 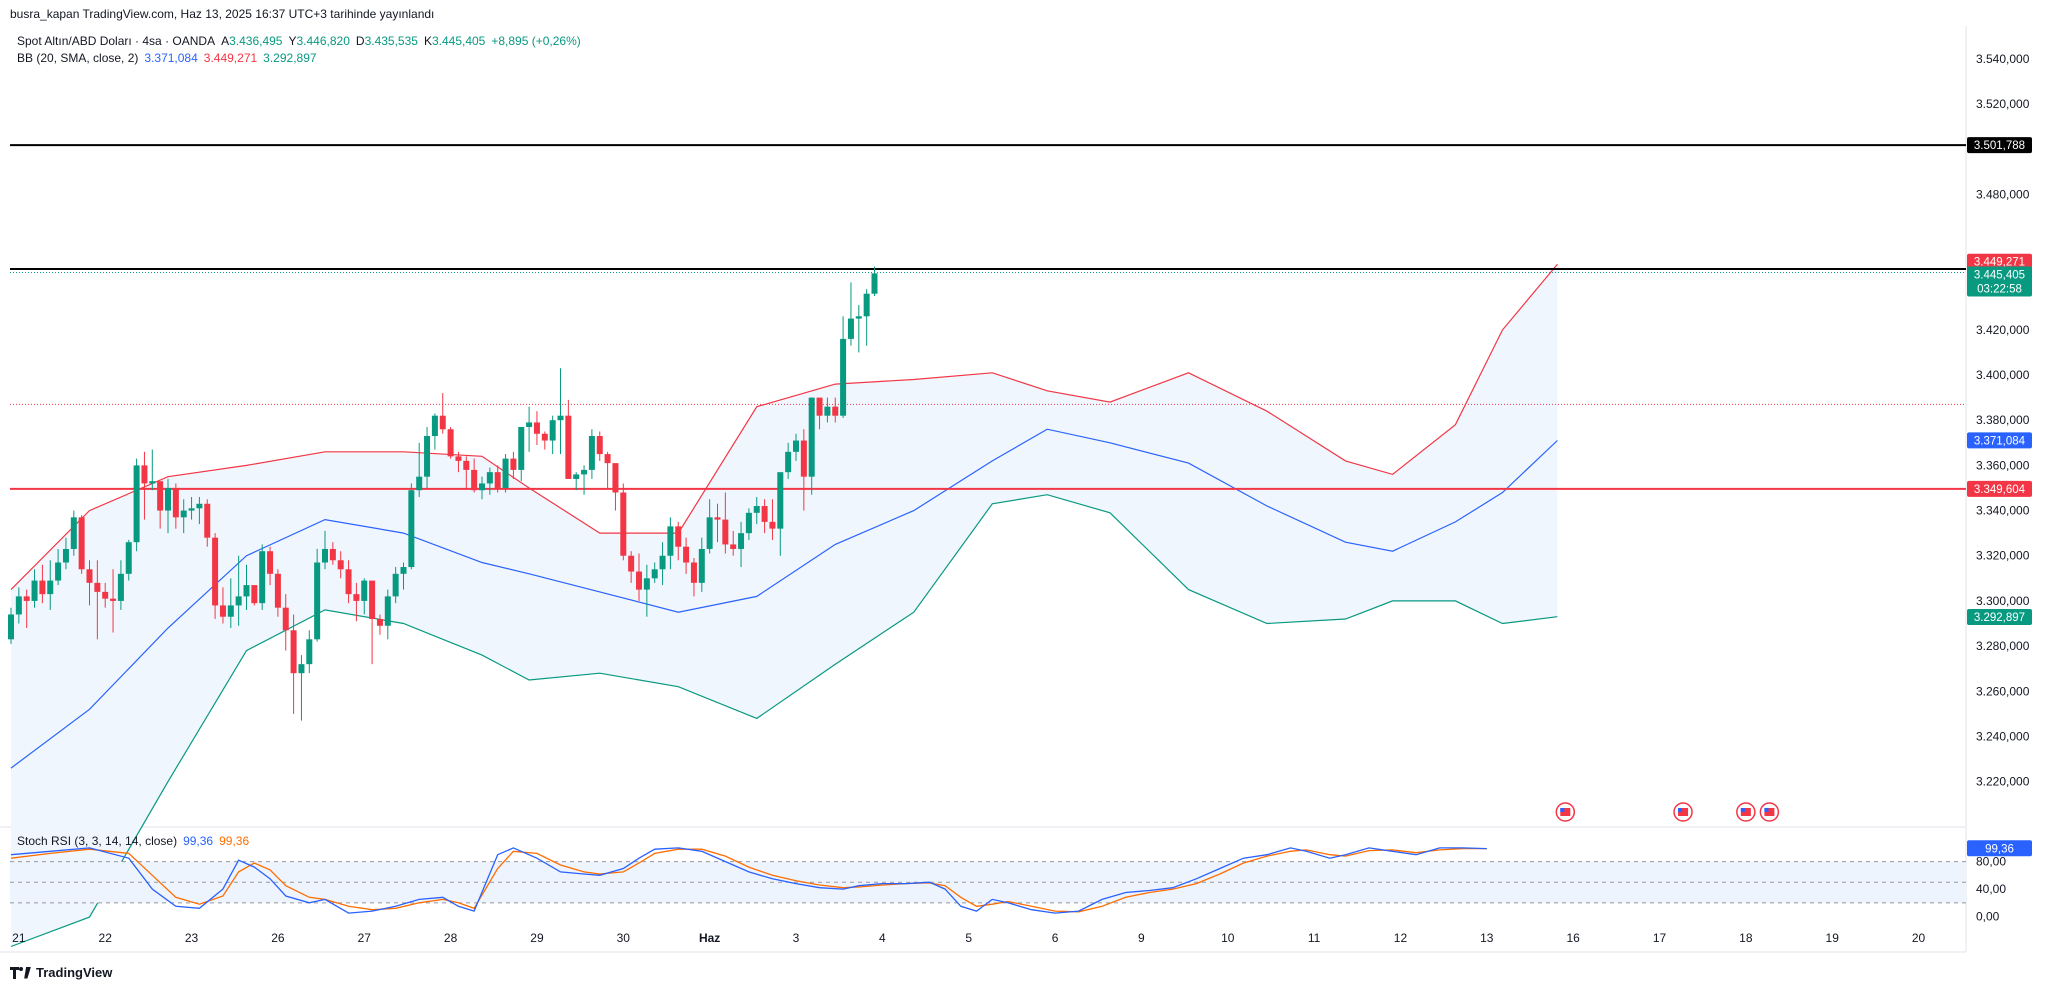 What do you see at coordinates (1228, 938) in the screenshot?
I see `time-tick-label: 10` at bounding box center [1228, 938].